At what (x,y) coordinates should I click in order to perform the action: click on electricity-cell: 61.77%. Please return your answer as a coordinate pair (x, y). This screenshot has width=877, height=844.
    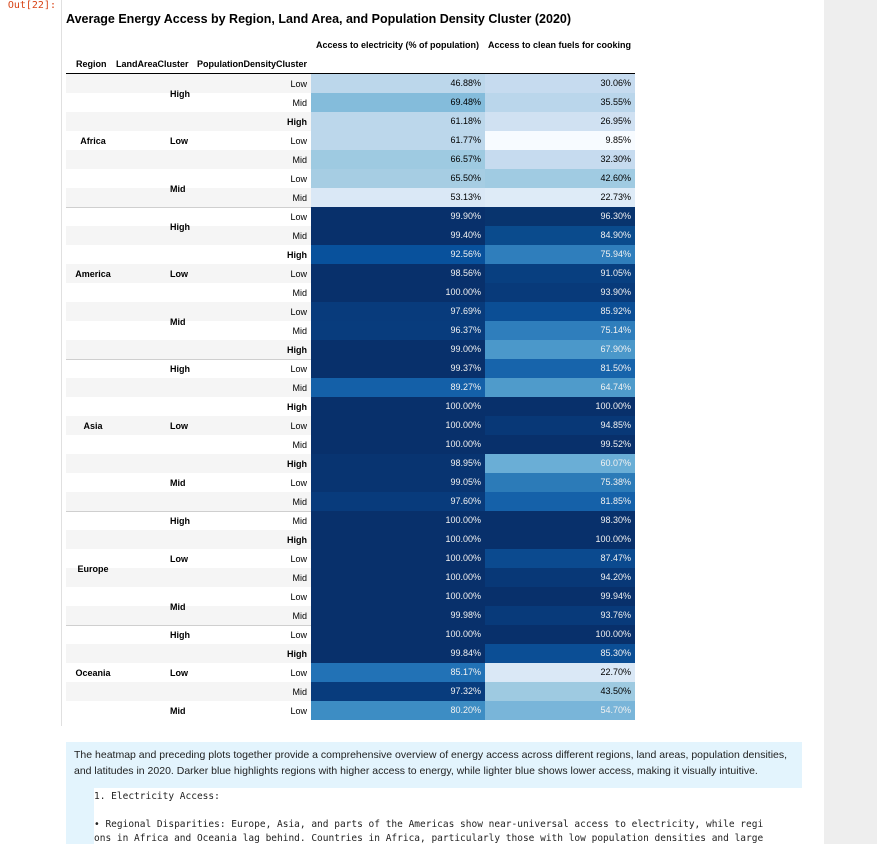
    Looking at the image, I should click on (398, 140).